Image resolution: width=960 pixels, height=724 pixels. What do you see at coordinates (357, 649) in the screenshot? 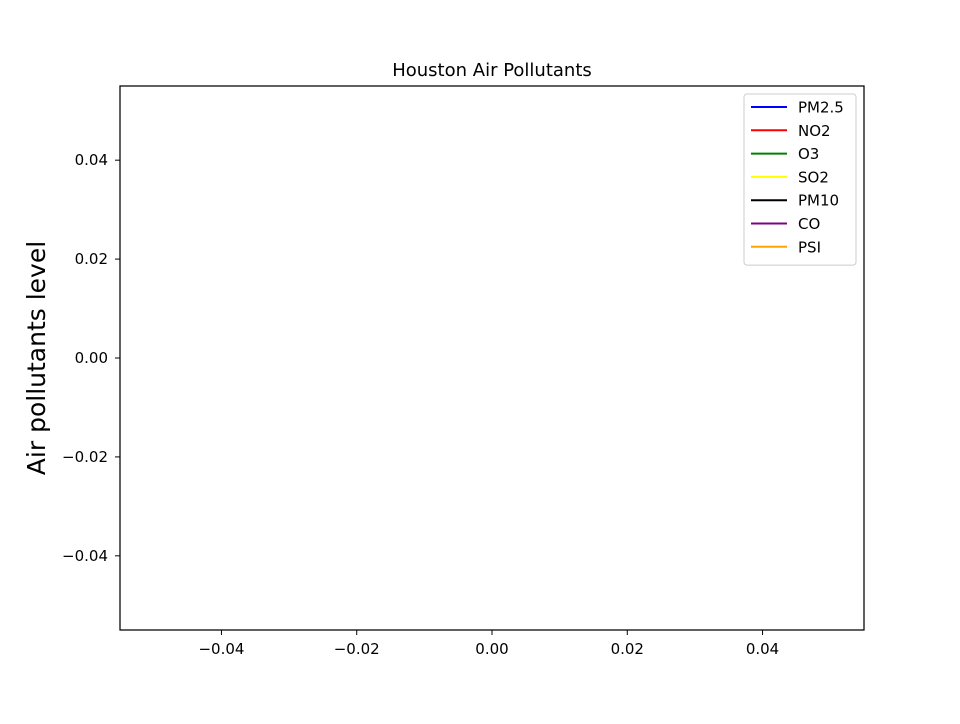
I see `x-tick-label: −0.02` at bounding box center [357, 649].